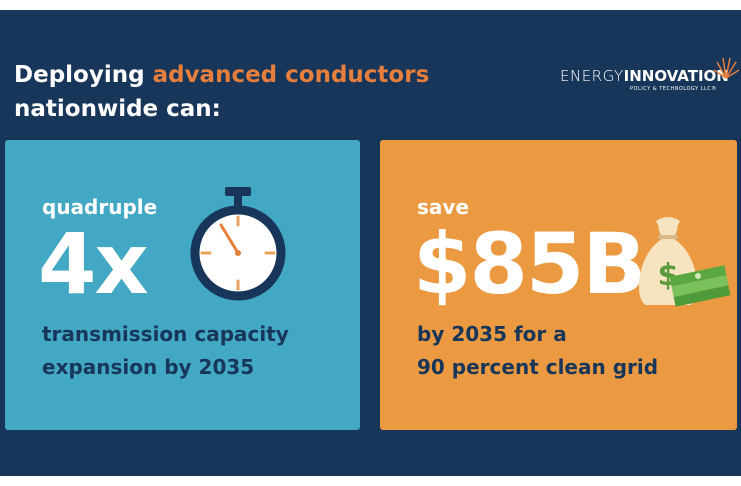 The height and width of the screenshot is (486, 741). What do you see at coordinates (79, 75) in the screenshot?
I see `title-lead: Deploying` at bounding box center [79, 75].